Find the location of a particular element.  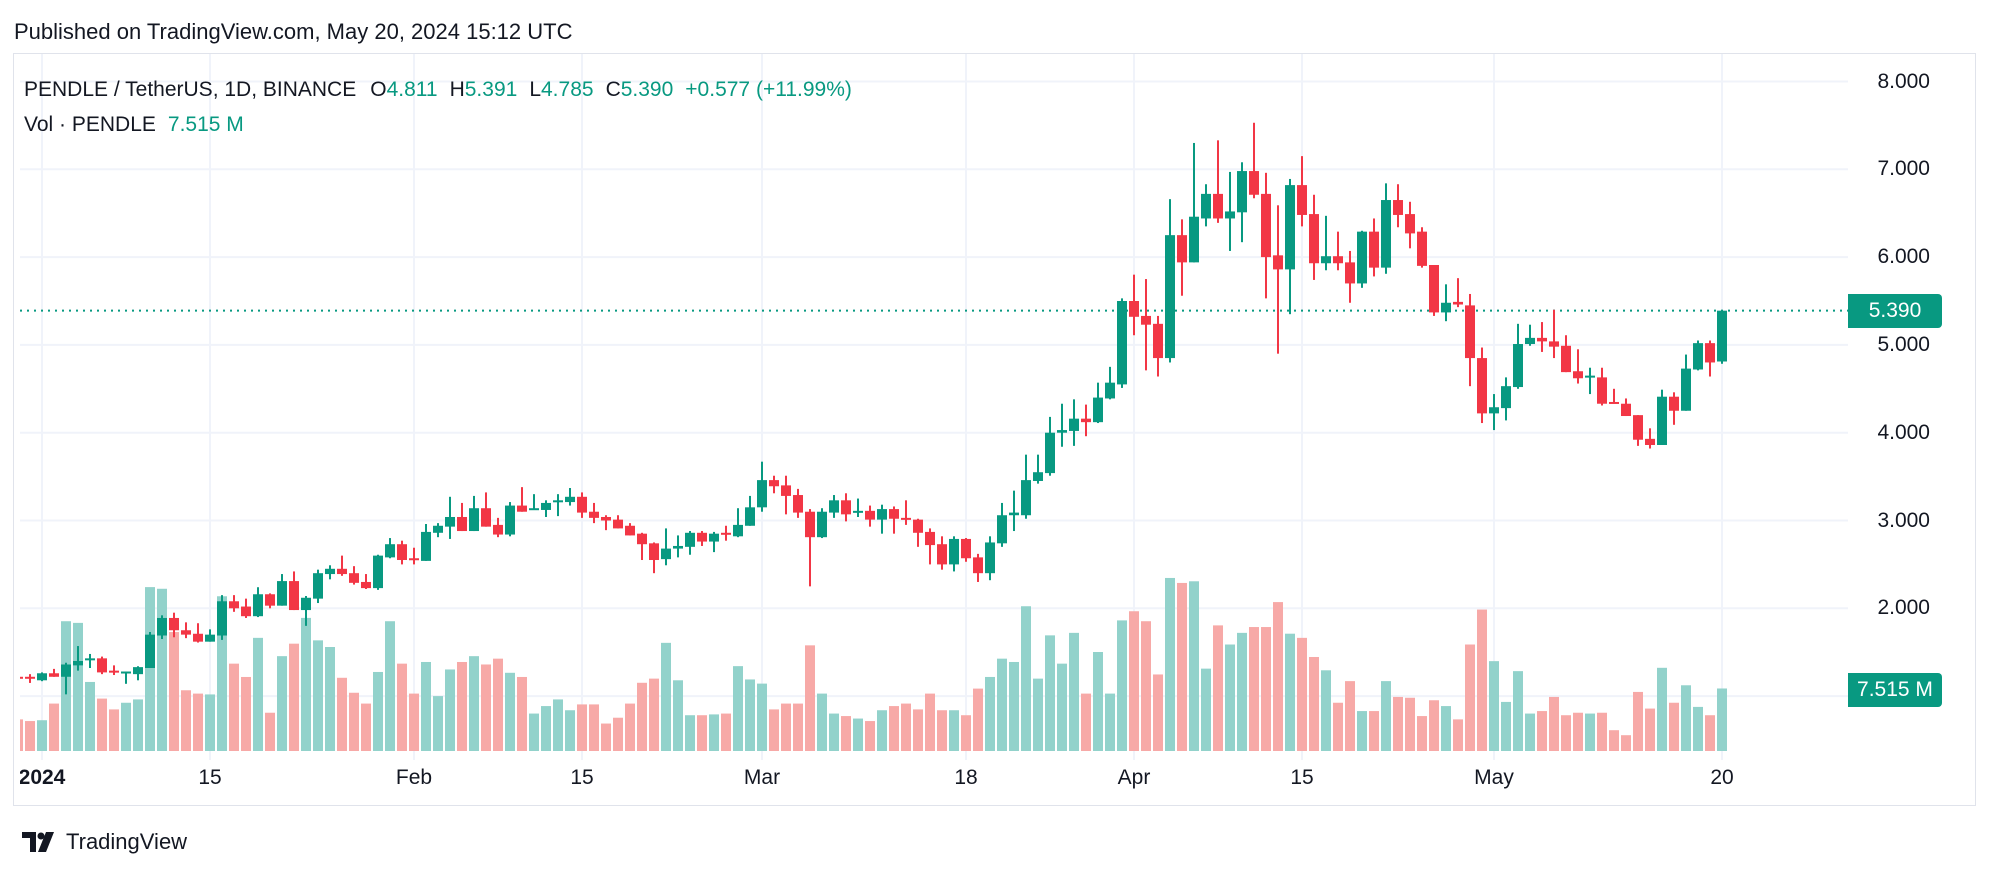

time-tick-label: Apr is located at coordinates (1134, 777).